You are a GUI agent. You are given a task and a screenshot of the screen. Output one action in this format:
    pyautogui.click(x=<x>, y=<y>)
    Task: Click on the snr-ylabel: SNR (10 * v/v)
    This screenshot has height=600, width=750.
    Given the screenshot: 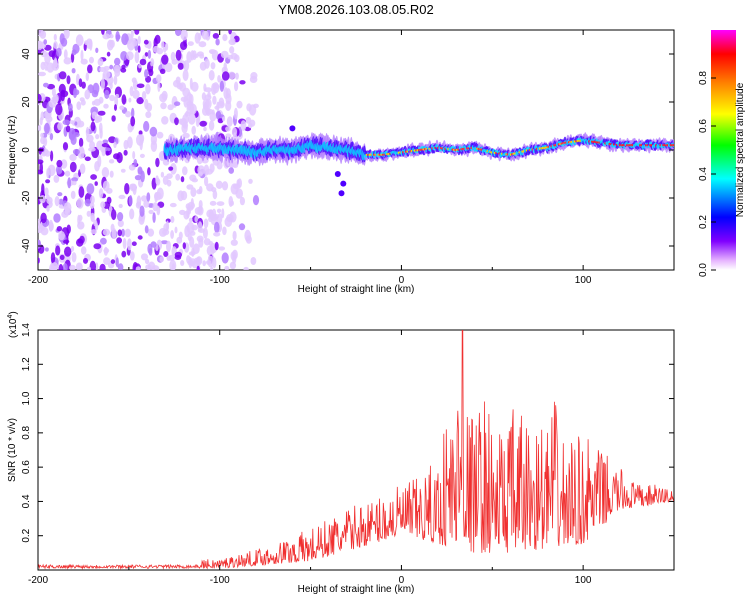 What is the action you would take?
    pyautogui.click(x=12, y=450)
    